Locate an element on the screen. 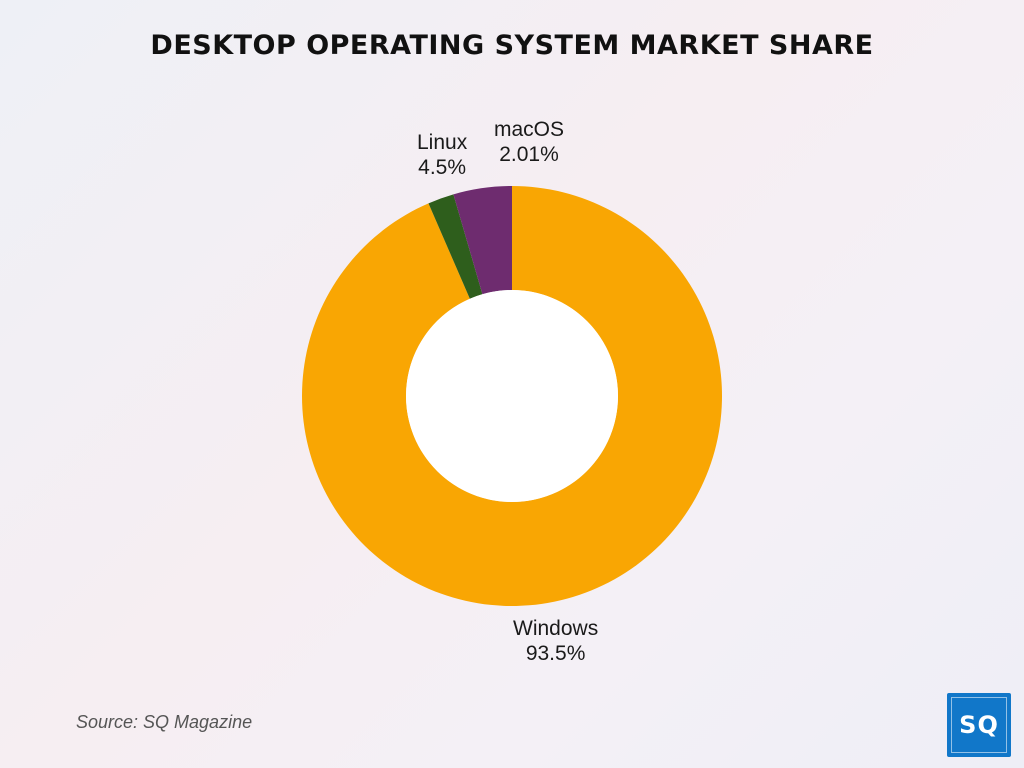  sq-magazine-logo: SQ is located at coordinates (979, 725).